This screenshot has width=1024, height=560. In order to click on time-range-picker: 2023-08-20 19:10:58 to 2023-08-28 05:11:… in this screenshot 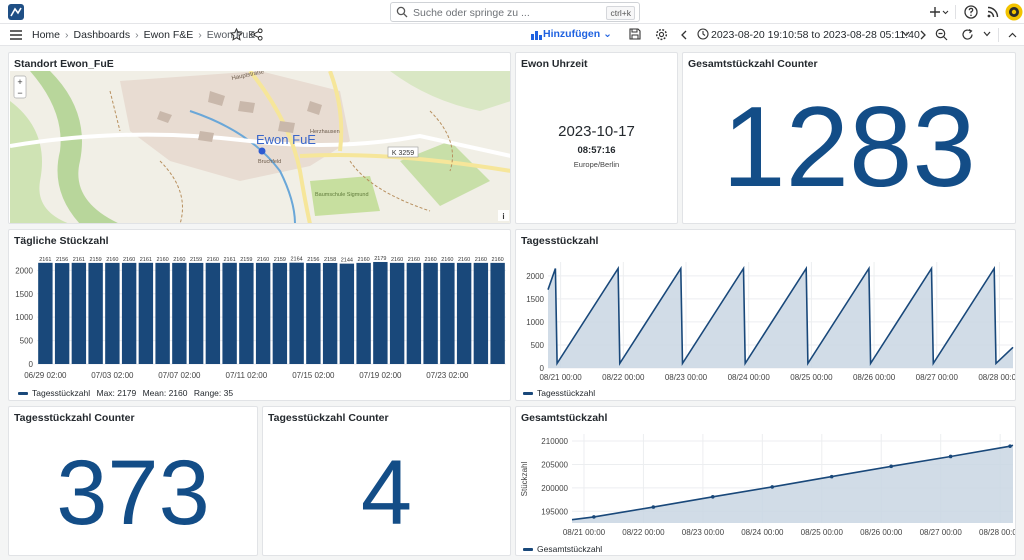, I will do `click(815, 35)`.